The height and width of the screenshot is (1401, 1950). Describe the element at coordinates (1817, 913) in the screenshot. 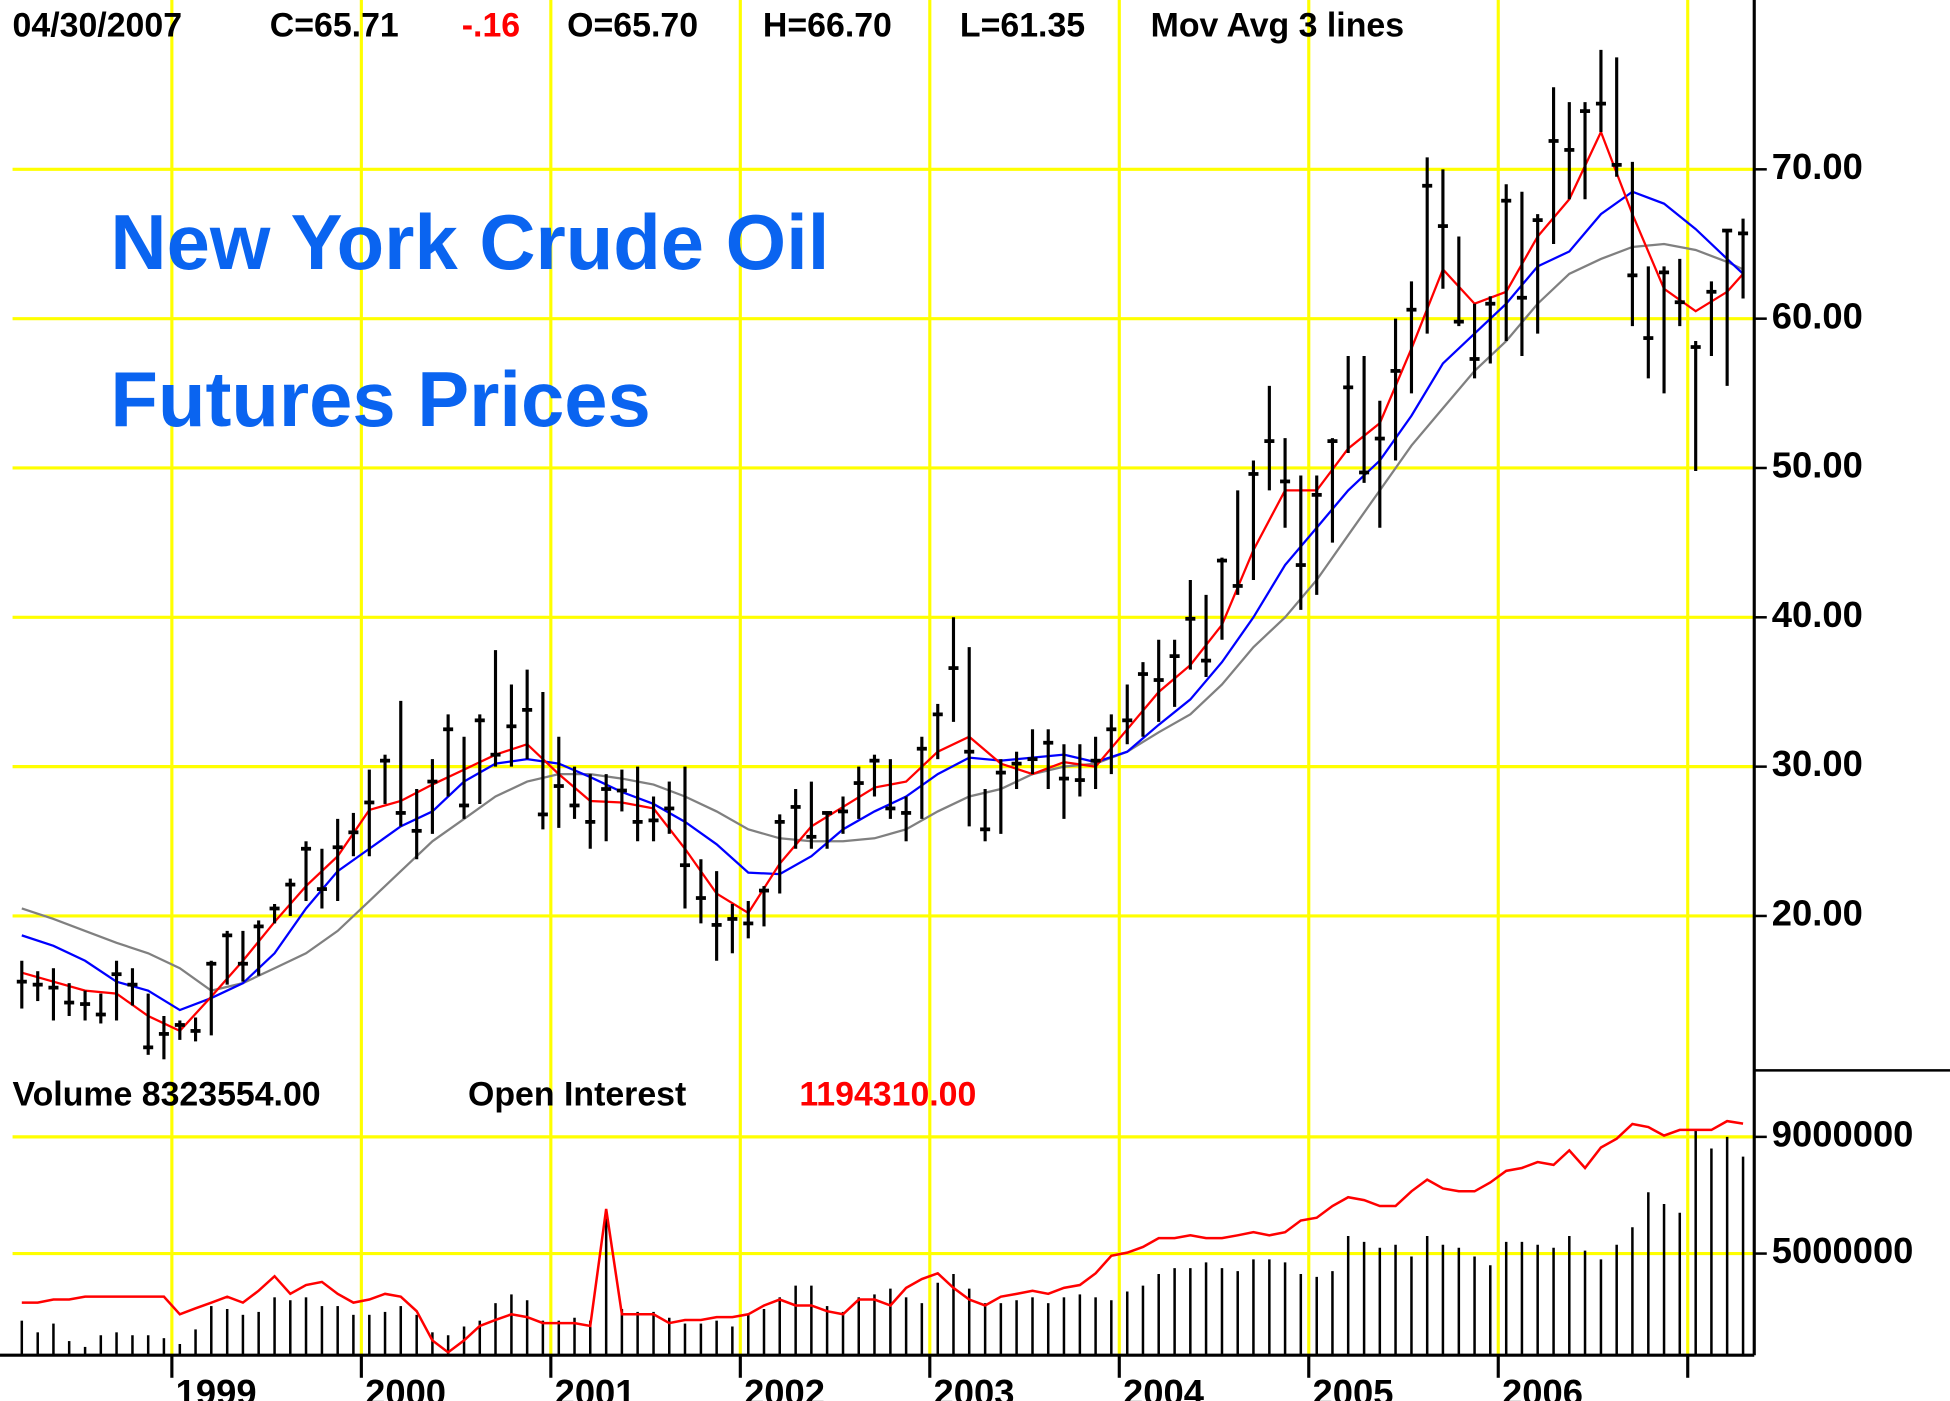

I see `y-tick-label: 20.00` at that location.